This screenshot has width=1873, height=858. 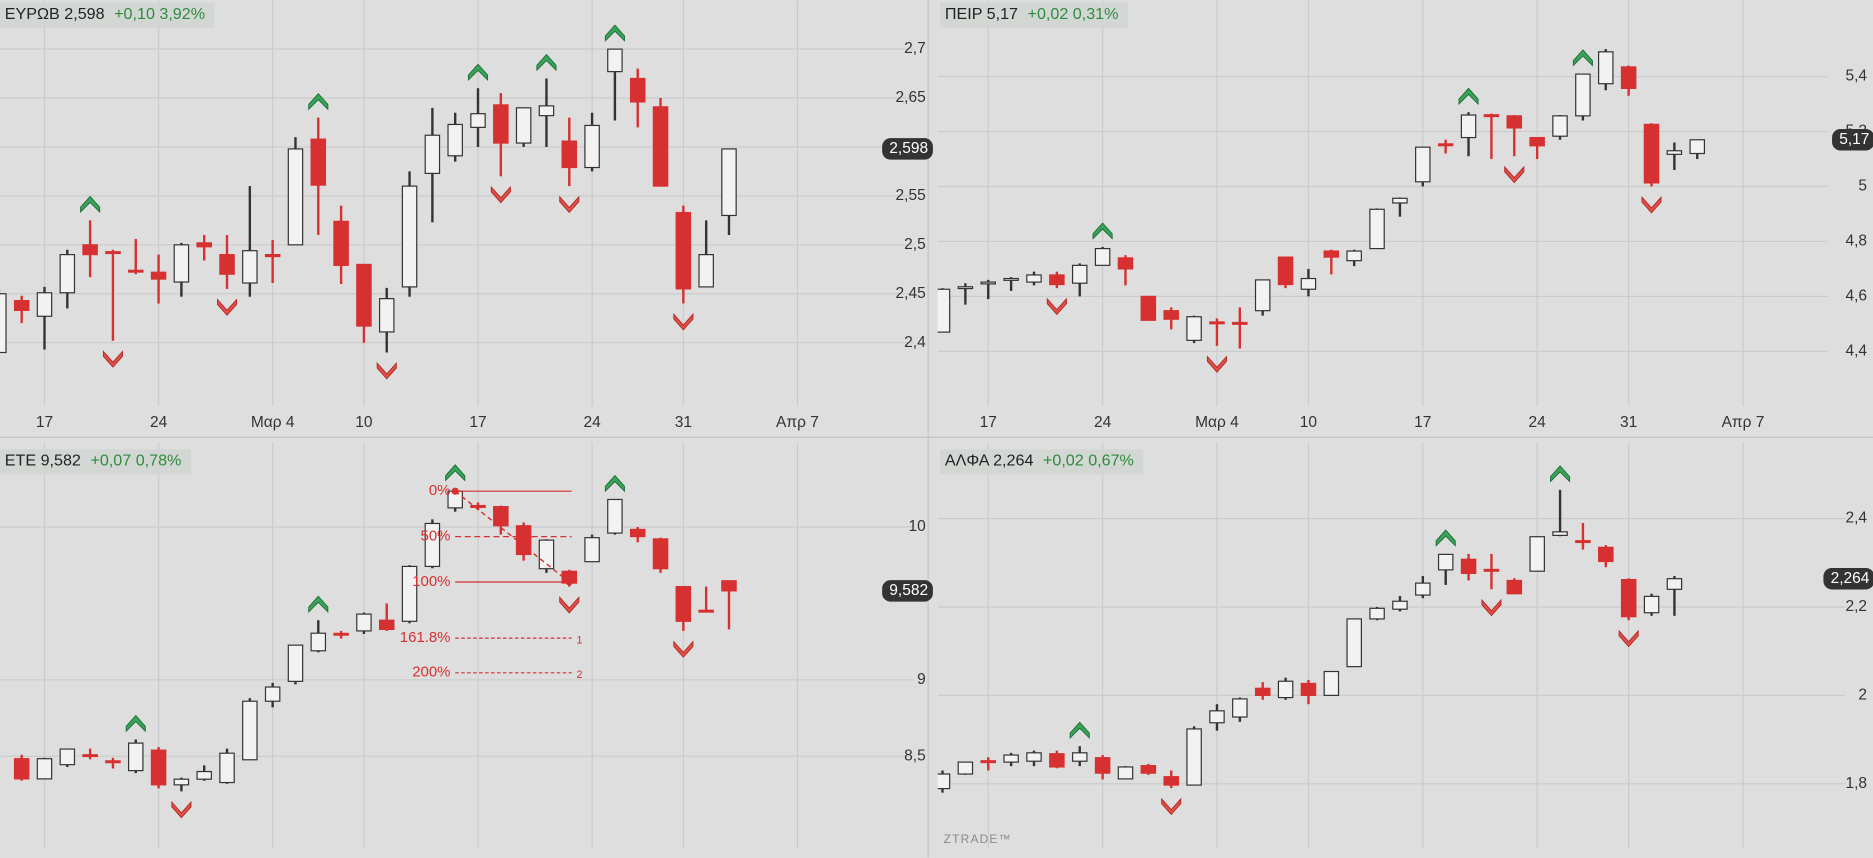 I want to click on x-tick-label: 31, so click(x=1628, y=422).